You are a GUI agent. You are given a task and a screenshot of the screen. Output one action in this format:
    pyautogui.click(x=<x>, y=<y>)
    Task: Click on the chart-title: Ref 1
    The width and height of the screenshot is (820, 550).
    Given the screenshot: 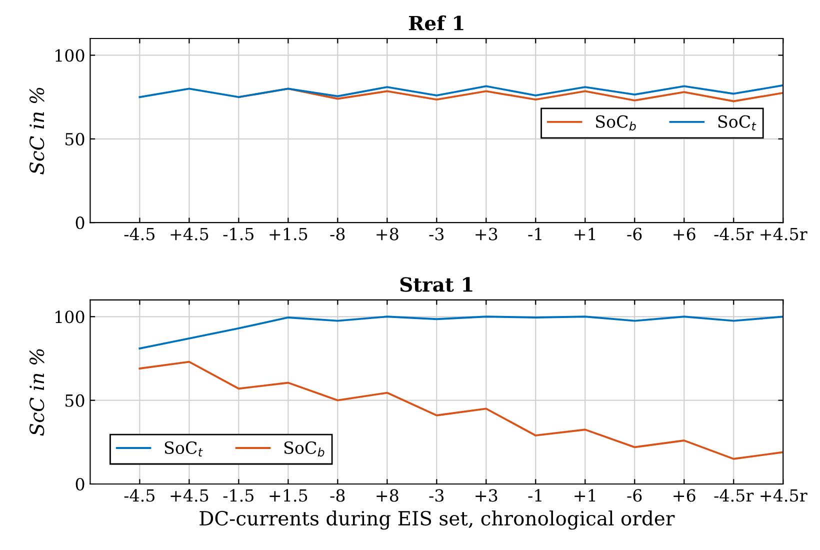 What is the action you would take?
    pyautogui.click(x=436, y=22)
    